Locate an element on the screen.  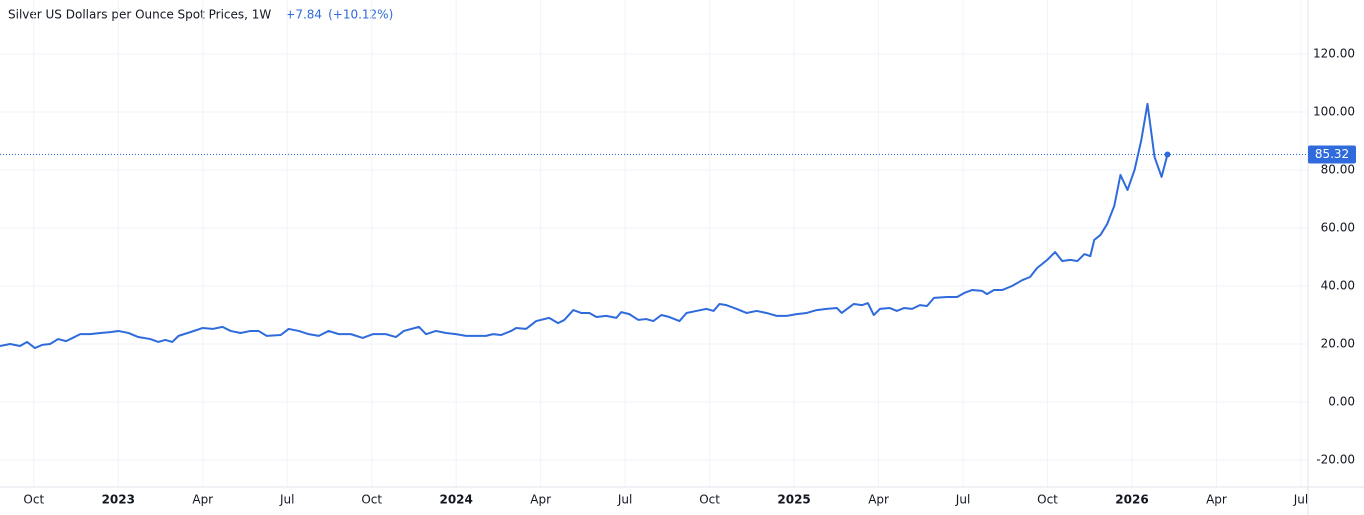
x-tick-label: 2025 is located at coordinates (793, 500).